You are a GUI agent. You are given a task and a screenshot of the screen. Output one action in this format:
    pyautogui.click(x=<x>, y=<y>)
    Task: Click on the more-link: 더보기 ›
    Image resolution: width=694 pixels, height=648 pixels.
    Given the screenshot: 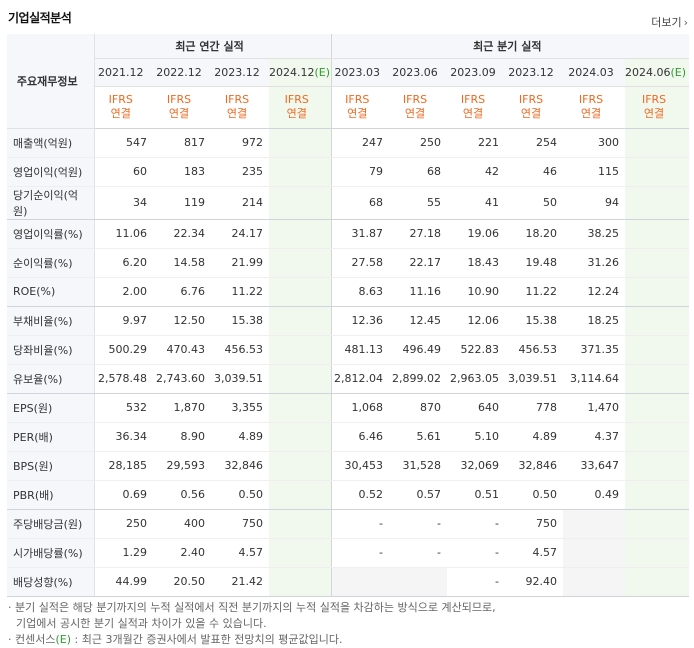 What is the action you would take?
    pyautogui.click(x=669, y=22)
    